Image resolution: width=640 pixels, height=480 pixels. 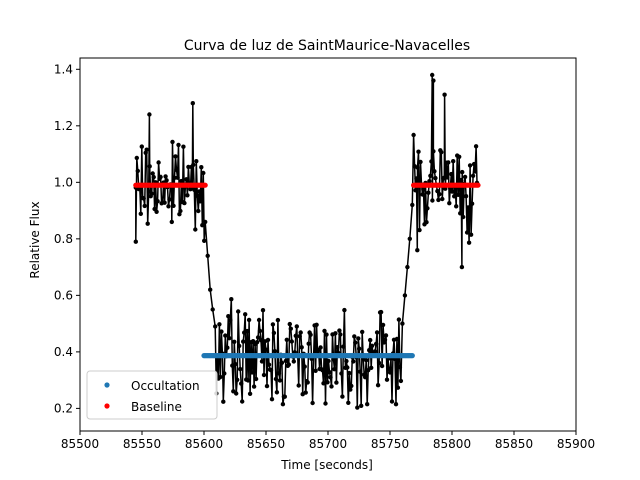 I want to click on y-tick-label: 1.2, so click(x=63, y=126).